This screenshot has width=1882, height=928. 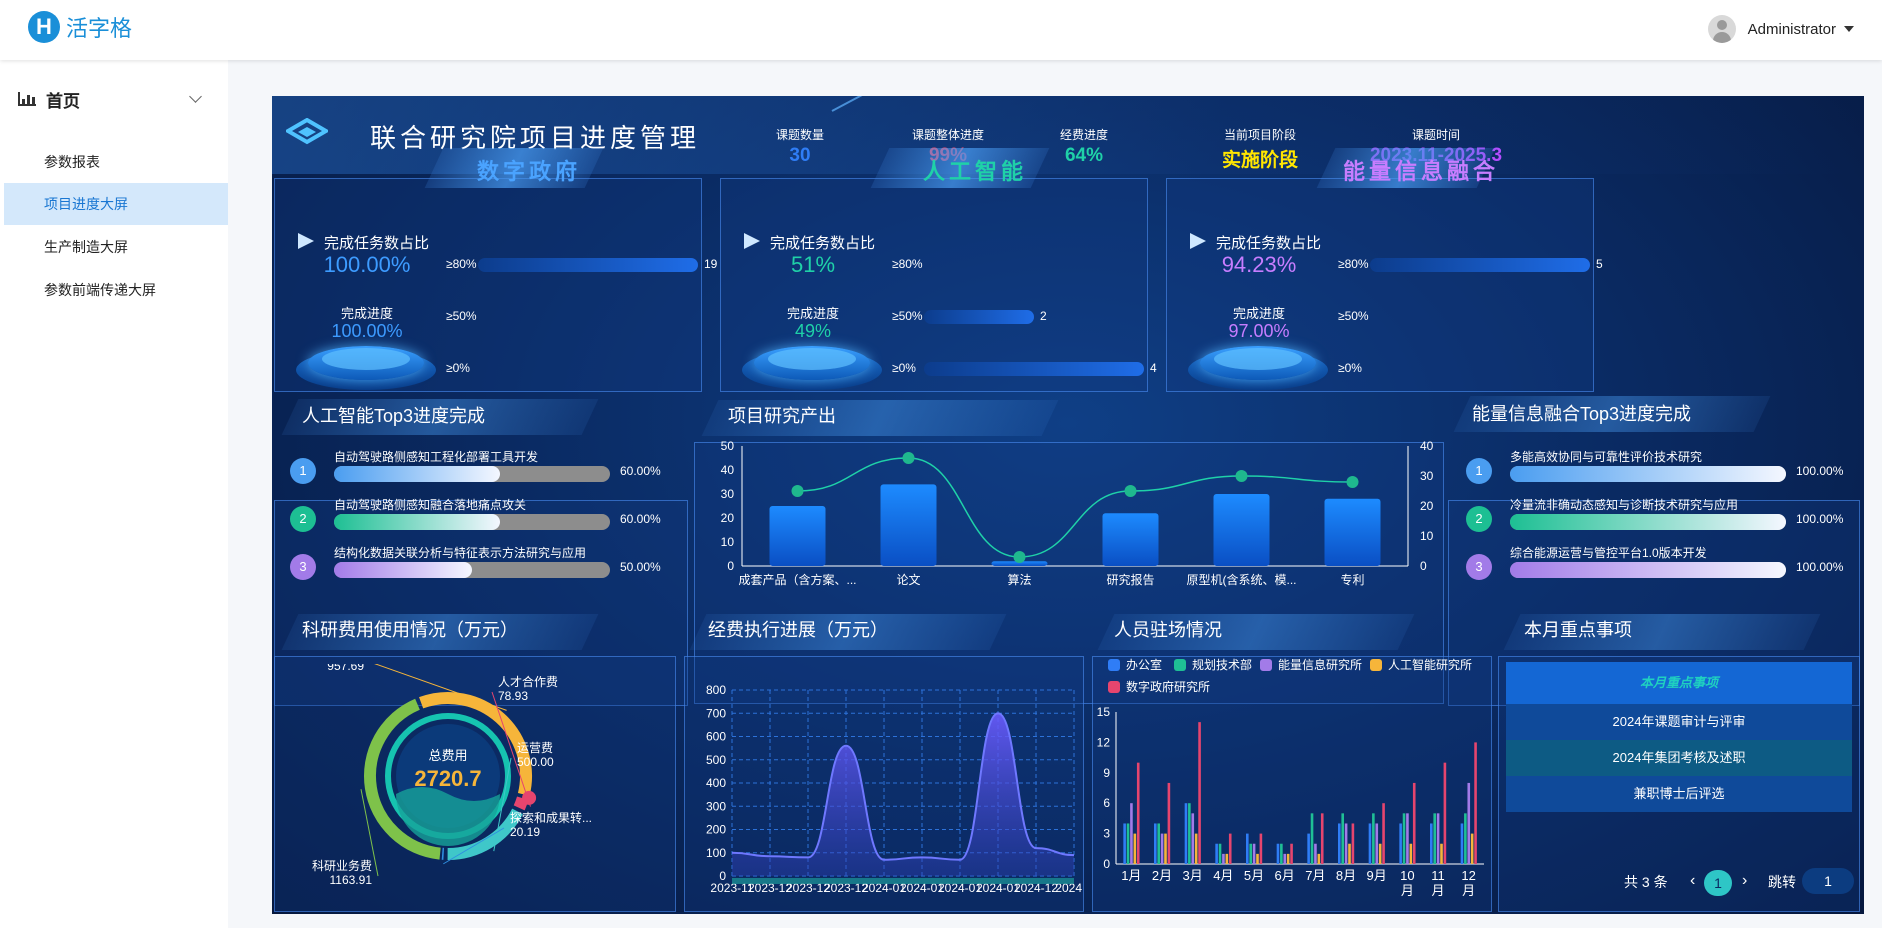 I want to click on rank-row: 1 自动驾驶路侧感知工程化部署工具开发 60.00%, so click(x=490, y=470).